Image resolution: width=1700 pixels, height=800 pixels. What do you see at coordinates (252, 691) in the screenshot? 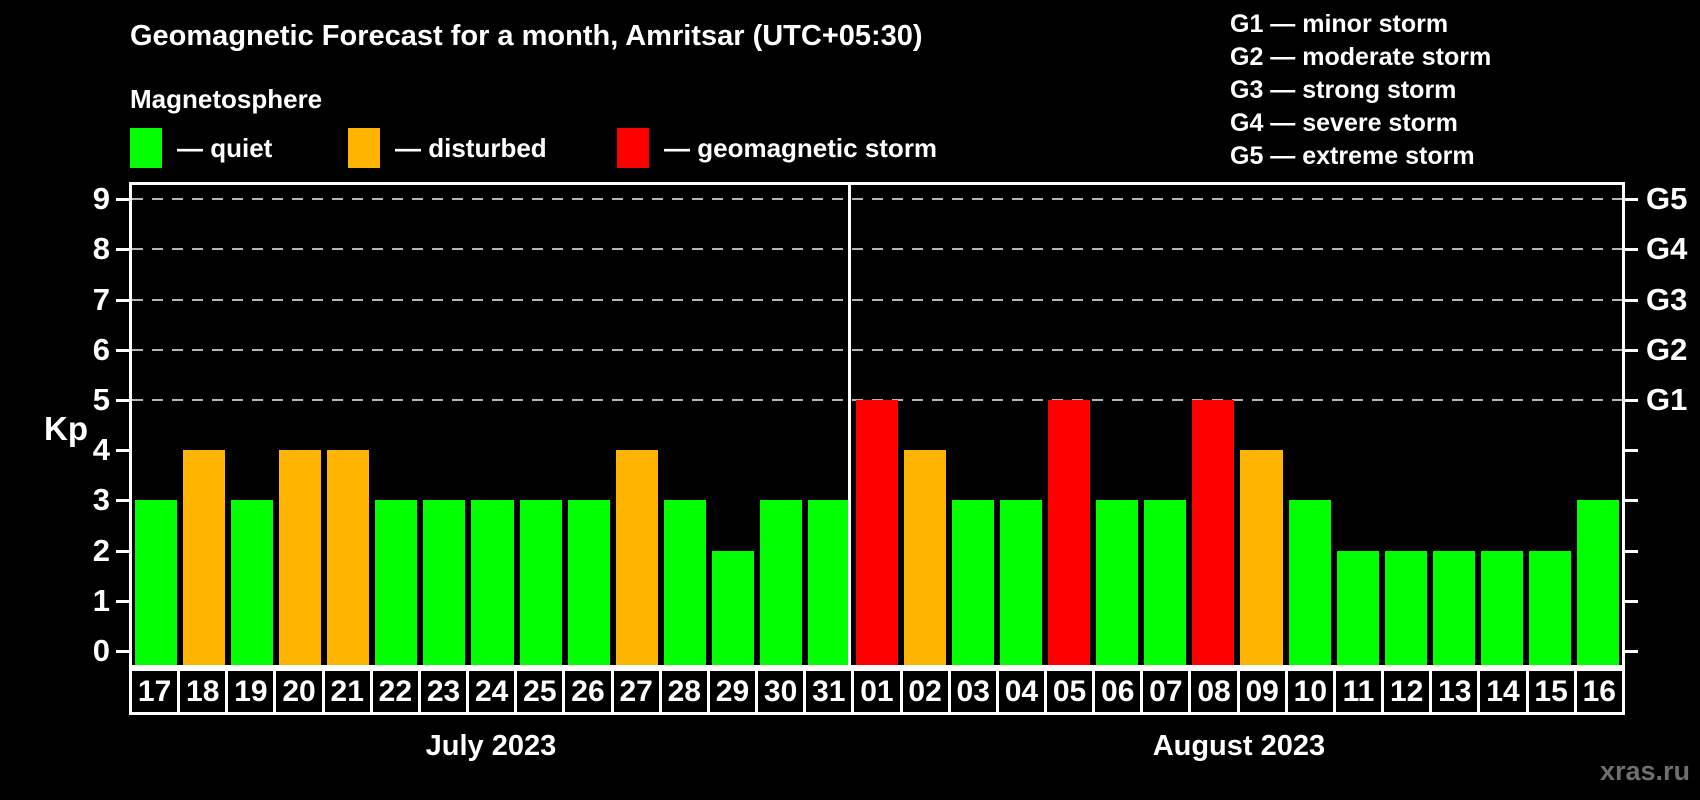
I see `date-cell: 19` at bounding box center [252, 691].